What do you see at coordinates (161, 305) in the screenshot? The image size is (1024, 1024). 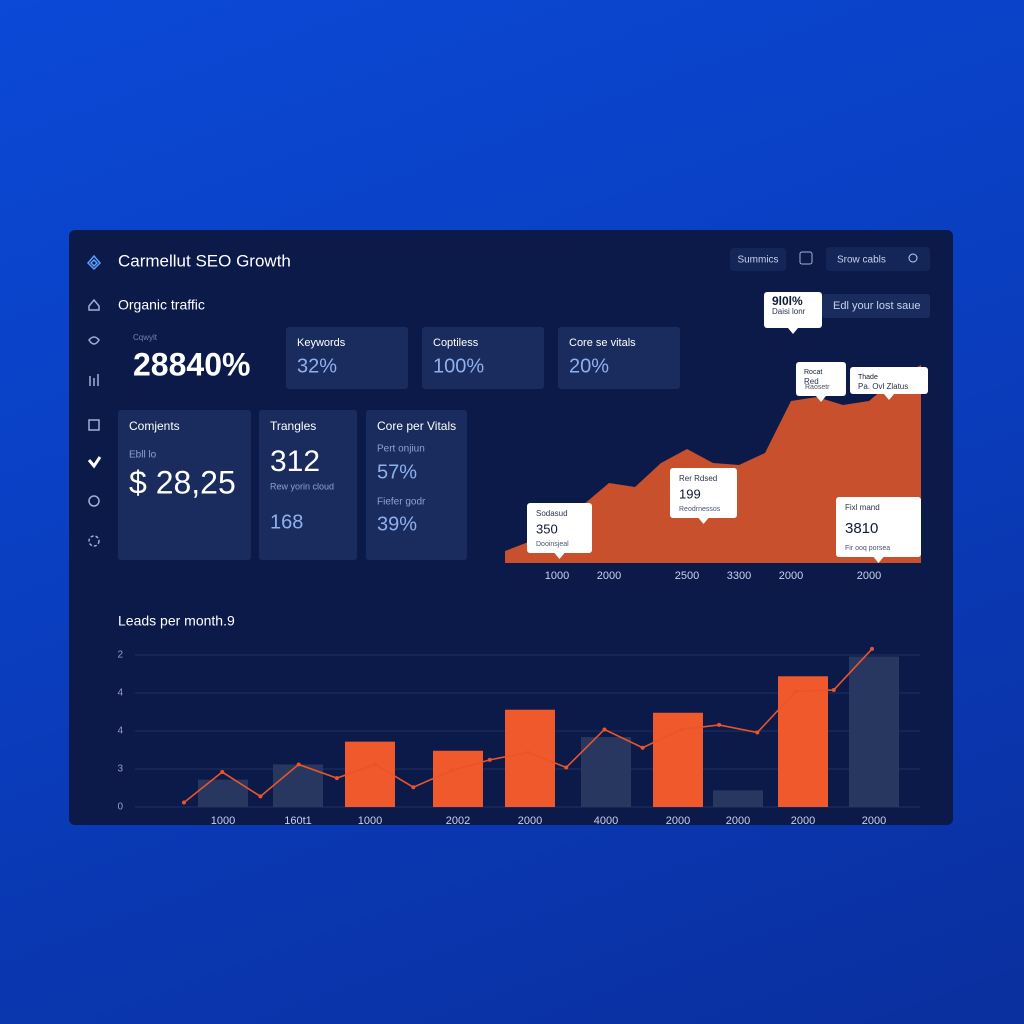 I see `section-title: Organic traffic` at bounding box center [161, 305].